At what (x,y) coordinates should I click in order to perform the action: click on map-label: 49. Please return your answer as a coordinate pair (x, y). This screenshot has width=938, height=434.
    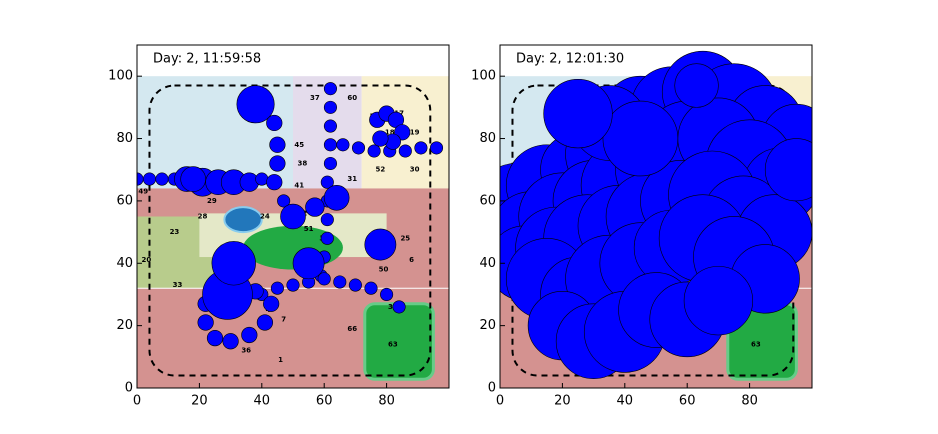
    Looking at the image, I should click on (143, 192).